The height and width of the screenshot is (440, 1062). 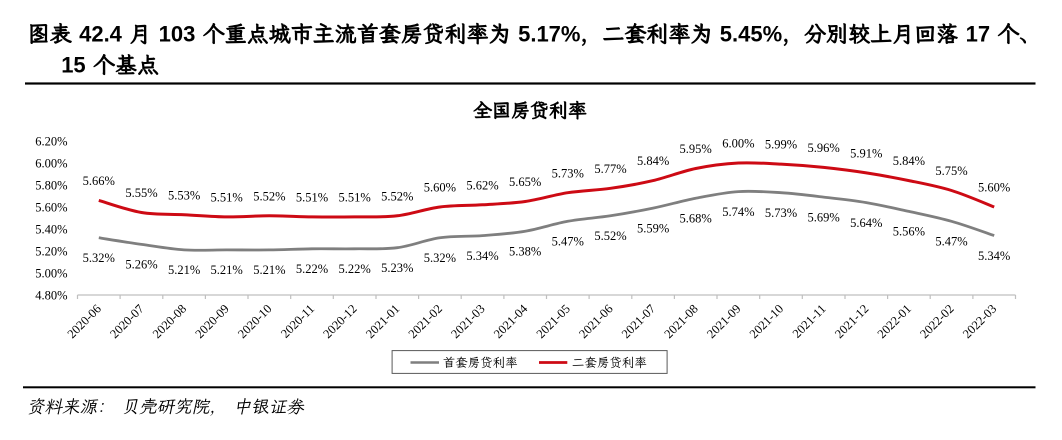 What do you see at coordinates (397, 268) in the screenshot?
I see `svg-text: 5.23%` at bounding box center [397, 268].